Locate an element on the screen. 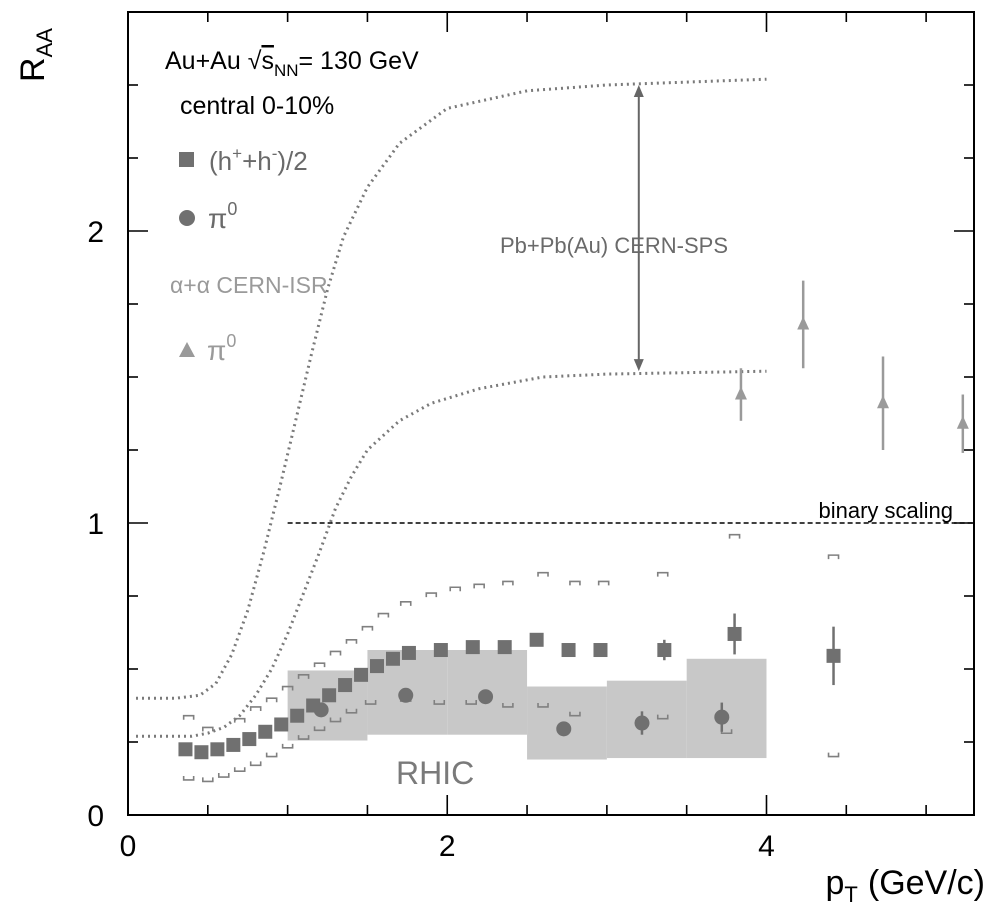 The width and height of the screenshot is (1002, 918). y-tick-label-1: 1 is located at coordinates (95, 524).